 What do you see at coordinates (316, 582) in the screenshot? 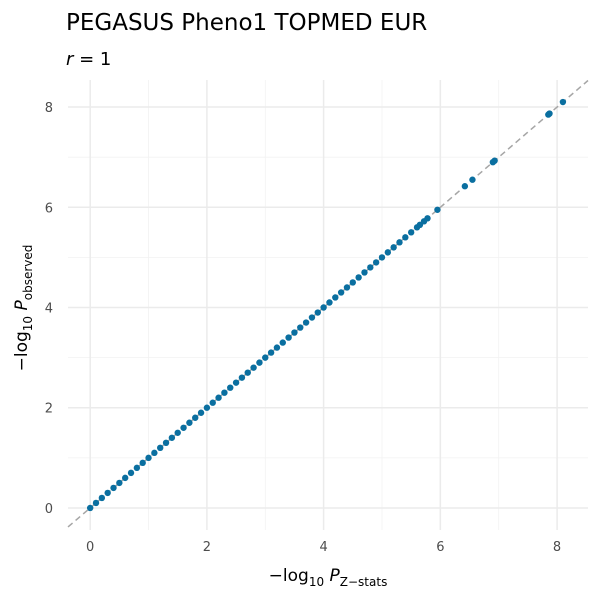
I see `x-label-base: 10` at bounding box center [316, 582].